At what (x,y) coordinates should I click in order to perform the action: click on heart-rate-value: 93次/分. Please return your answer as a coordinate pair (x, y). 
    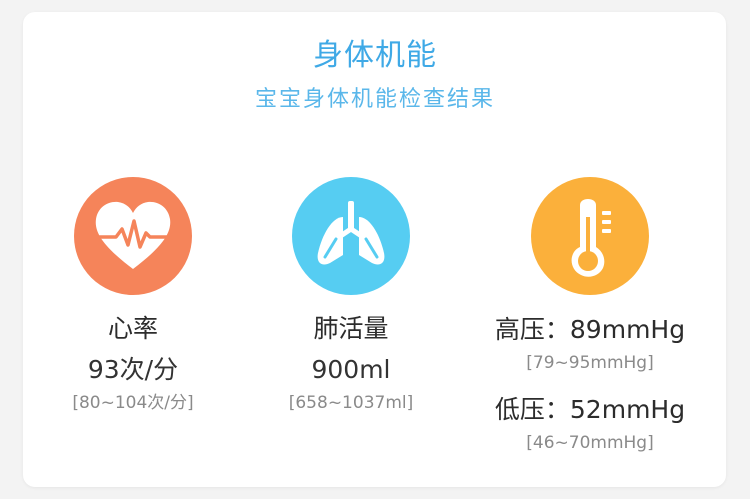
    Looking at the image, I should click on (133, 369).